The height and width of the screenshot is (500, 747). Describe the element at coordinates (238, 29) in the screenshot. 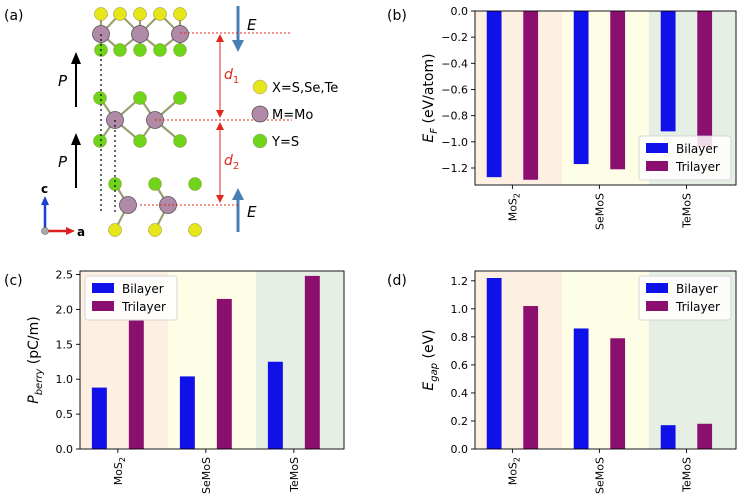

I see `field-arrow-top` at that location.